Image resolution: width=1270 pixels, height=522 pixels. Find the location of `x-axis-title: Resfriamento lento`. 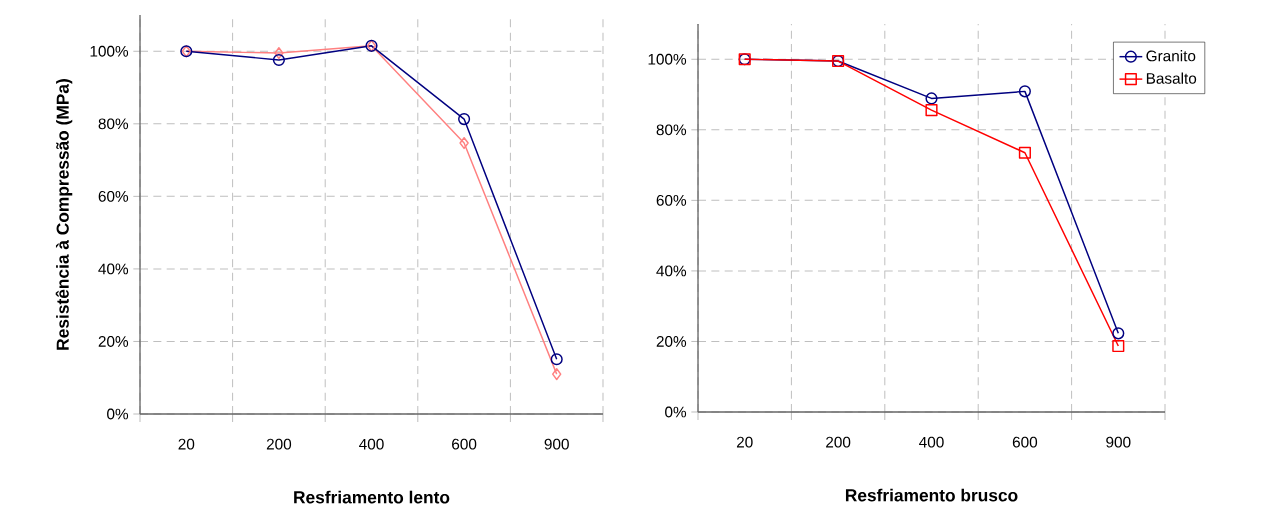

x-axis-title: Resfriamento lento is located at coordinates (372, 497).